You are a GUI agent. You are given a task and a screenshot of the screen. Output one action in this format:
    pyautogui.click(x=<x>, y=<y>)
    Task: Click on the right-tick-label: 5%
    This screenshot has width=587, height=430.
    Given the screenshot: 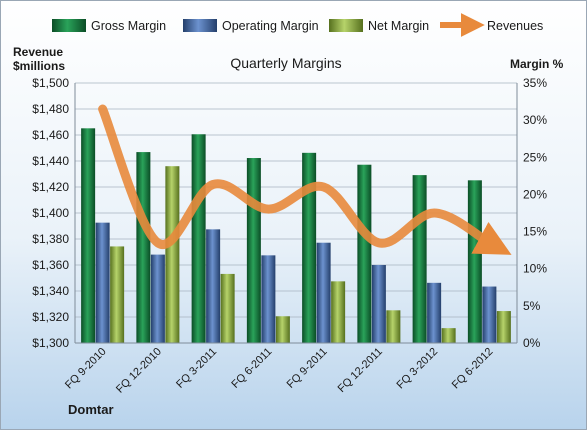 What is the action you would take?
    pyautogui.click(x=532, y=306)
    